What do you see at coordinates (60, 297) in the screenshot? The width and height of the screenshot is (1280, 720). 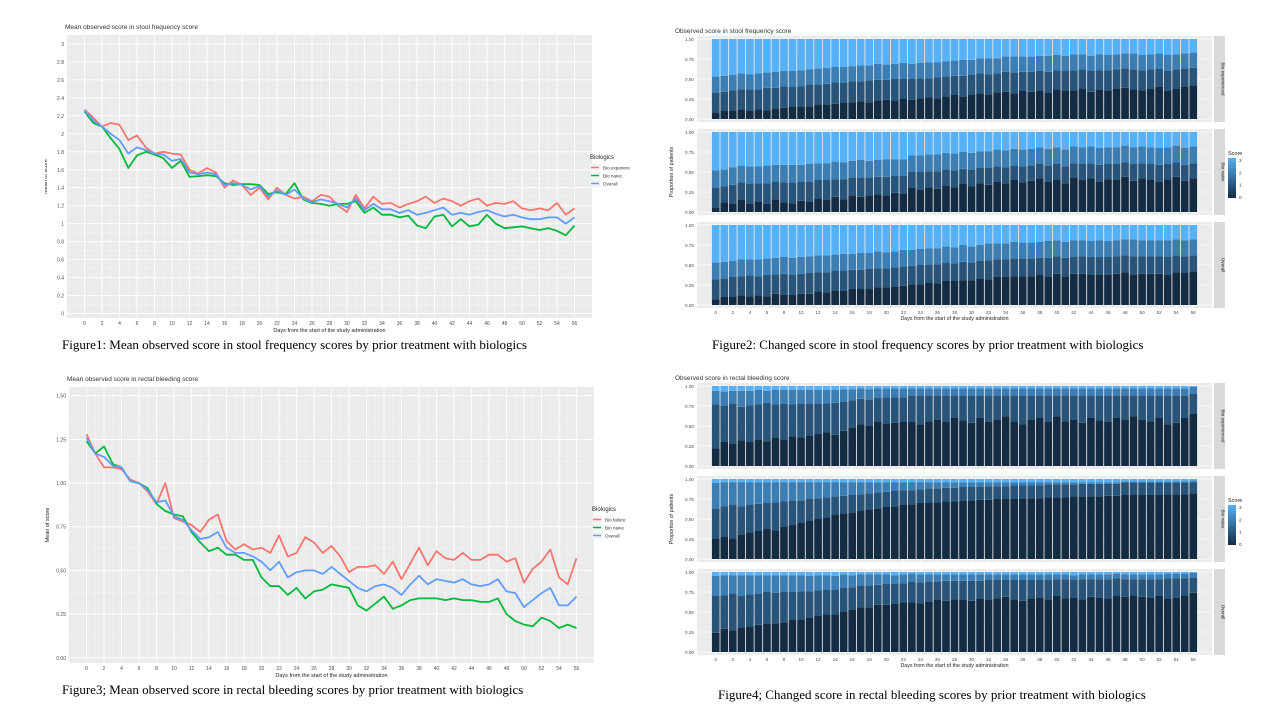 I see `y-tick-label: 0.2` at bounding box center [60, 297].